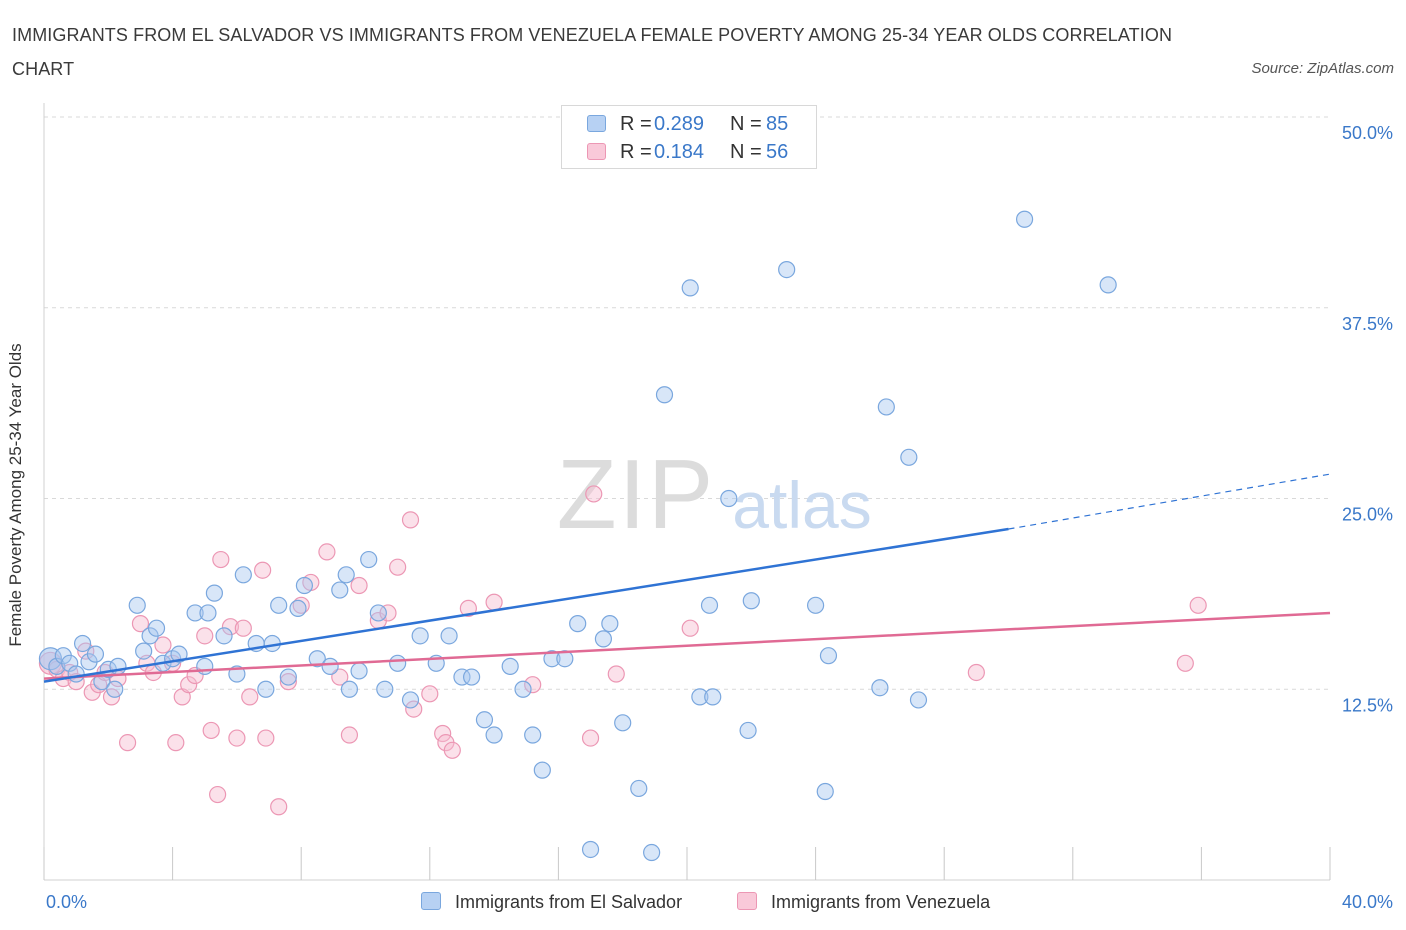 Image resolution: width=1406 pixels, height=930 pixels. I want to click on x-tick-label: 0.0%, so click(66, 902).